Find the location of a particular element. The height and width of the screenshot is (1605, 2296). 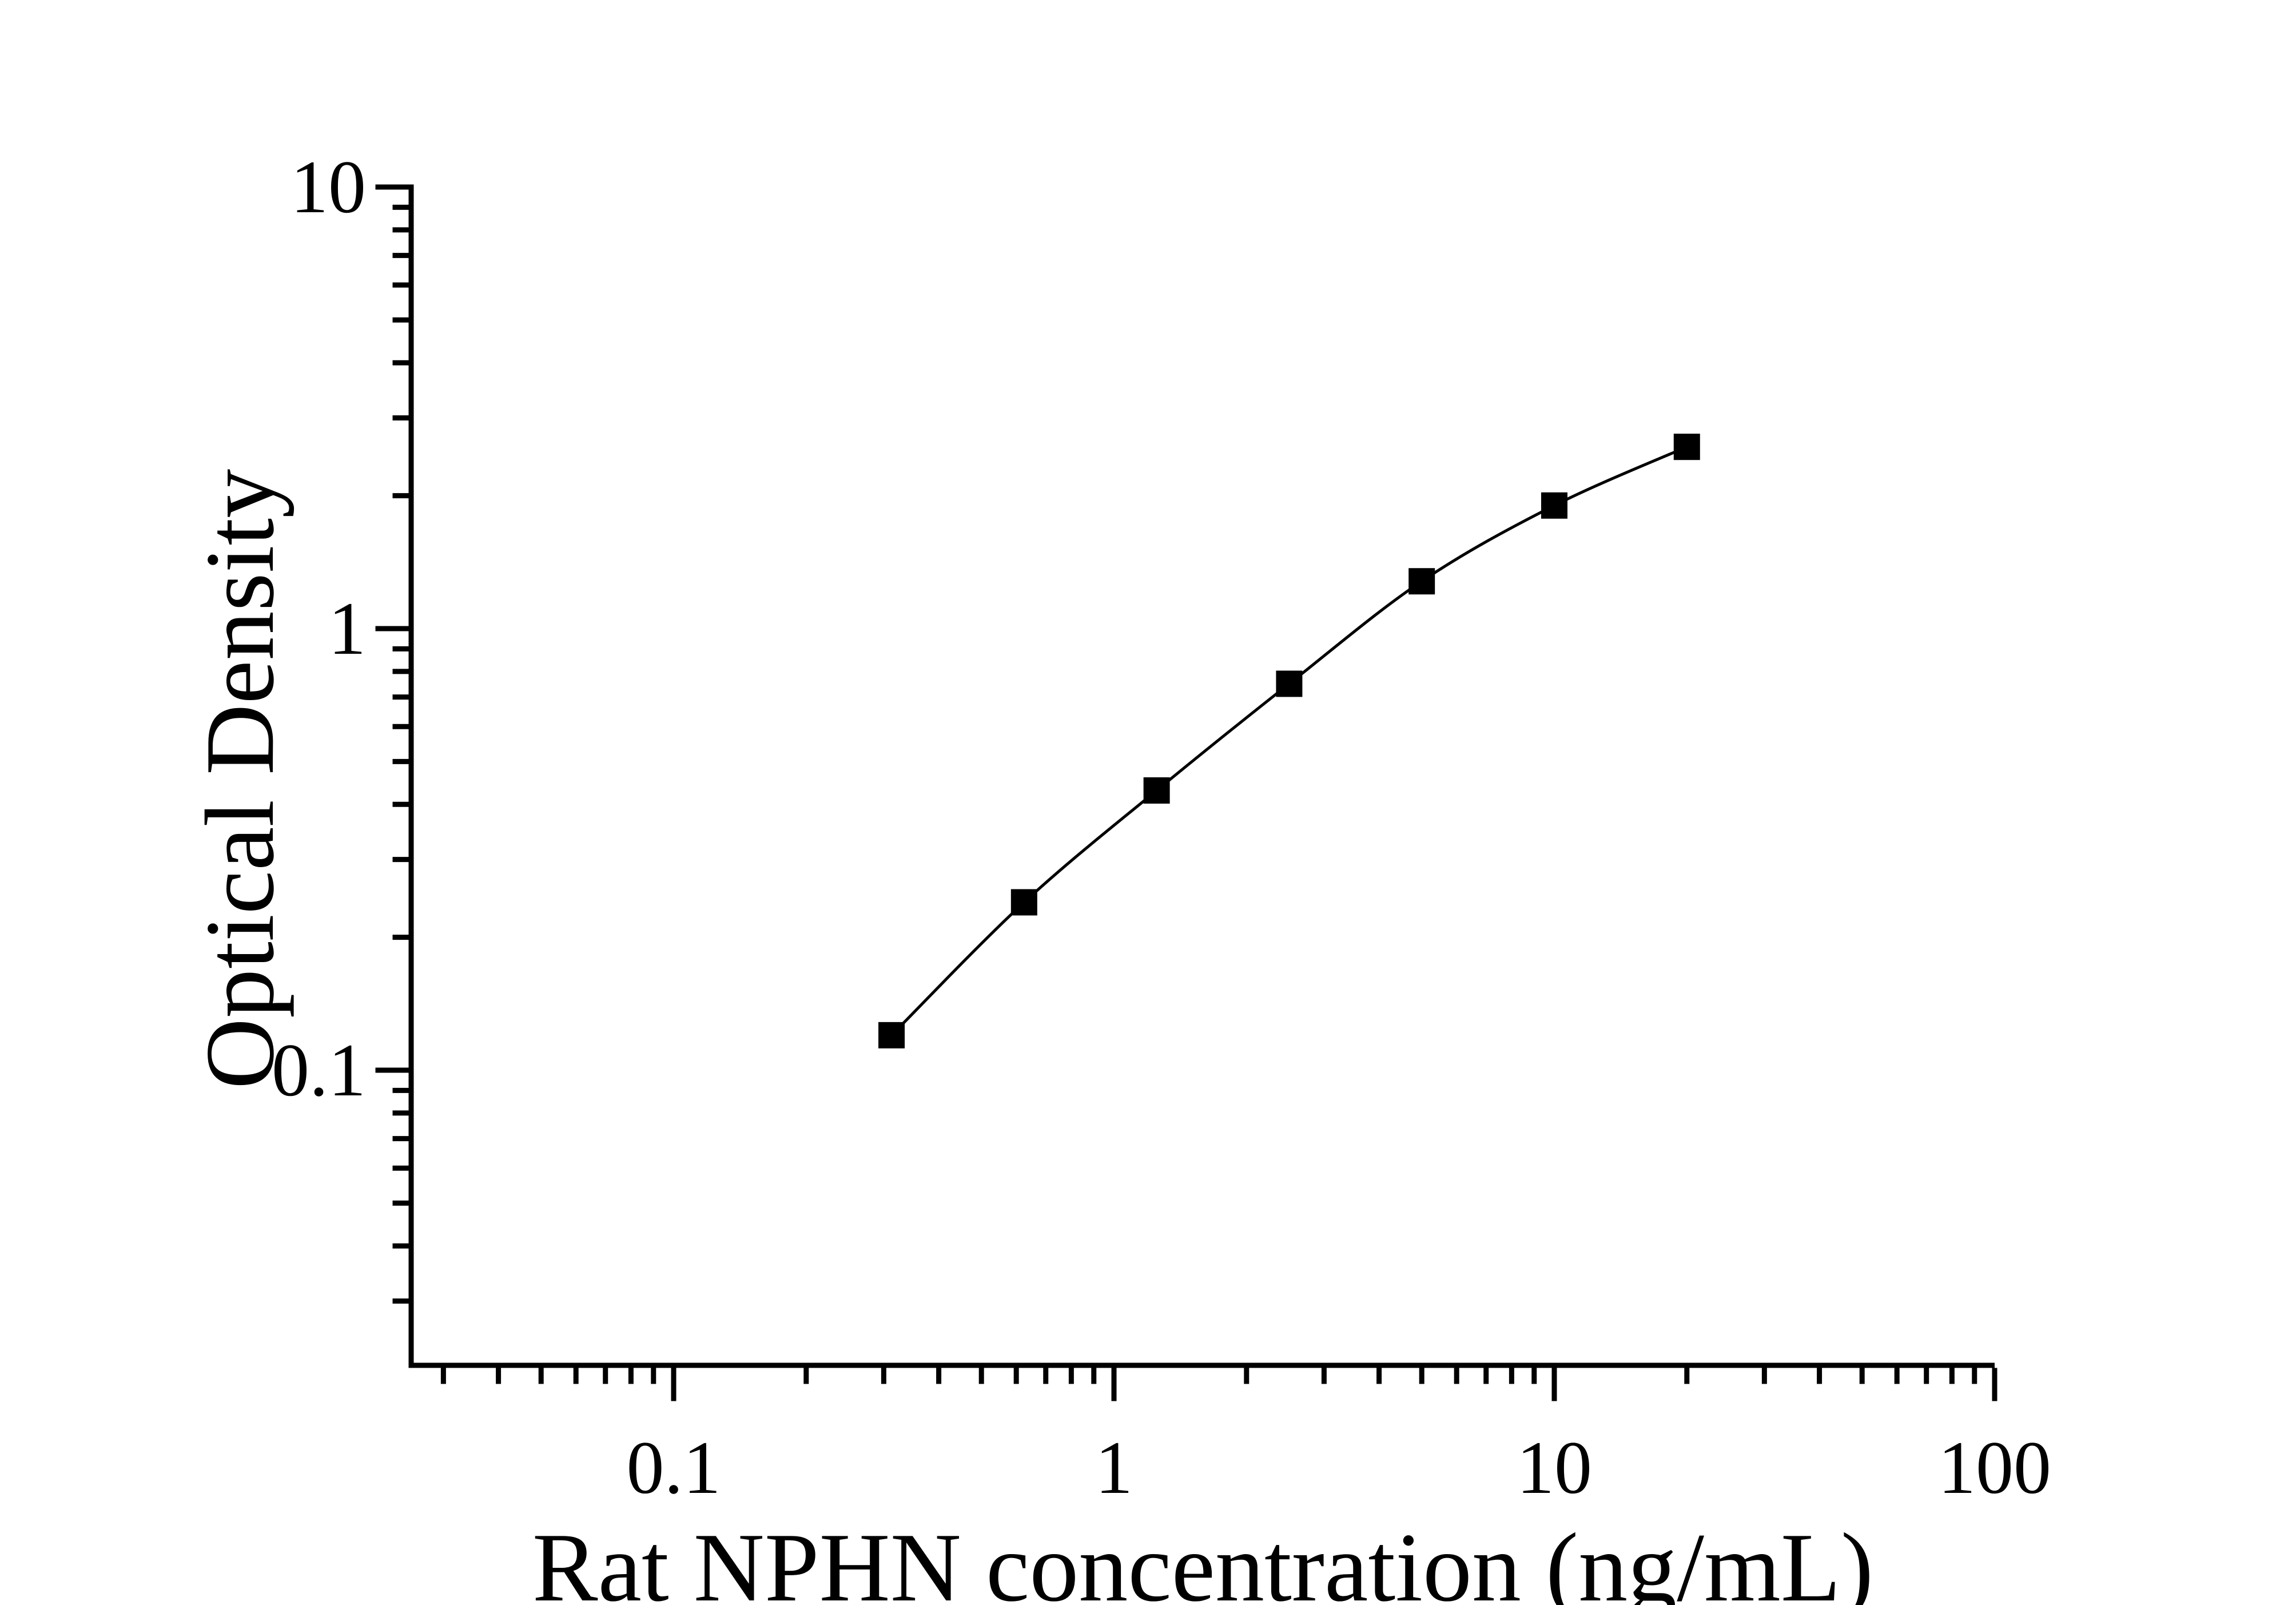

y-tick-label-0.1: 0.1 is located at coordinates (319, 1070).